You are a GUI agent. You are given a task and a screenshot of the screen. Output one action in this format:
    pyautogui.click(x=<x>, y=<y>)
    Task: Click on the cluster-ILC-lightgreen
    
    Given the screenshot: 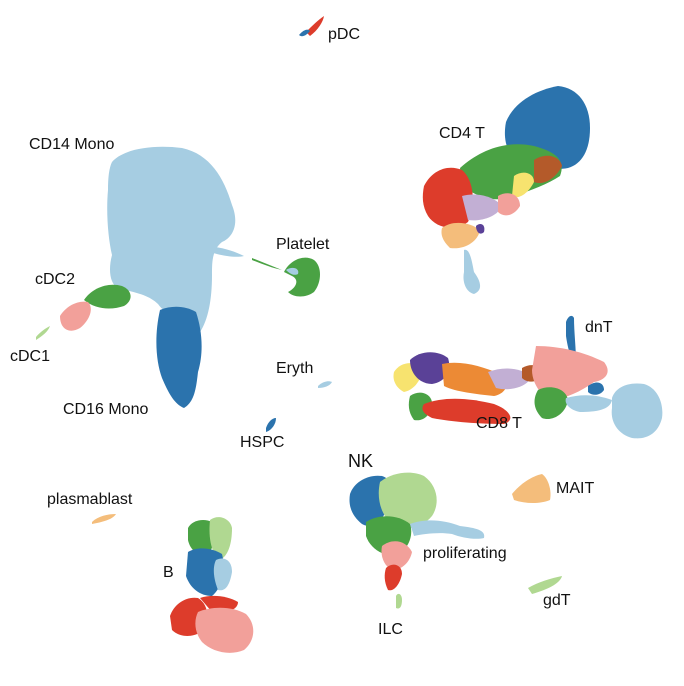 What is the action you would take?
    pyautogui.click(x=399, y=601)
    